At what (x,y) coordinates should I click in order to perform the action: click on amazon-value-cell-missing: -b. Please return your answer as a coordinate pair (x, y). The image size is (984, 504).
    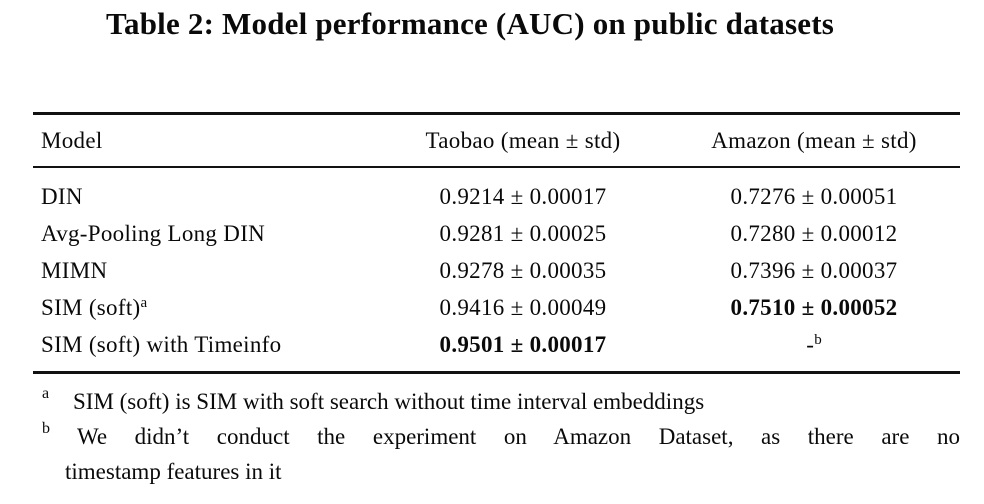
    Looking at the image, I should click on (814, 349).